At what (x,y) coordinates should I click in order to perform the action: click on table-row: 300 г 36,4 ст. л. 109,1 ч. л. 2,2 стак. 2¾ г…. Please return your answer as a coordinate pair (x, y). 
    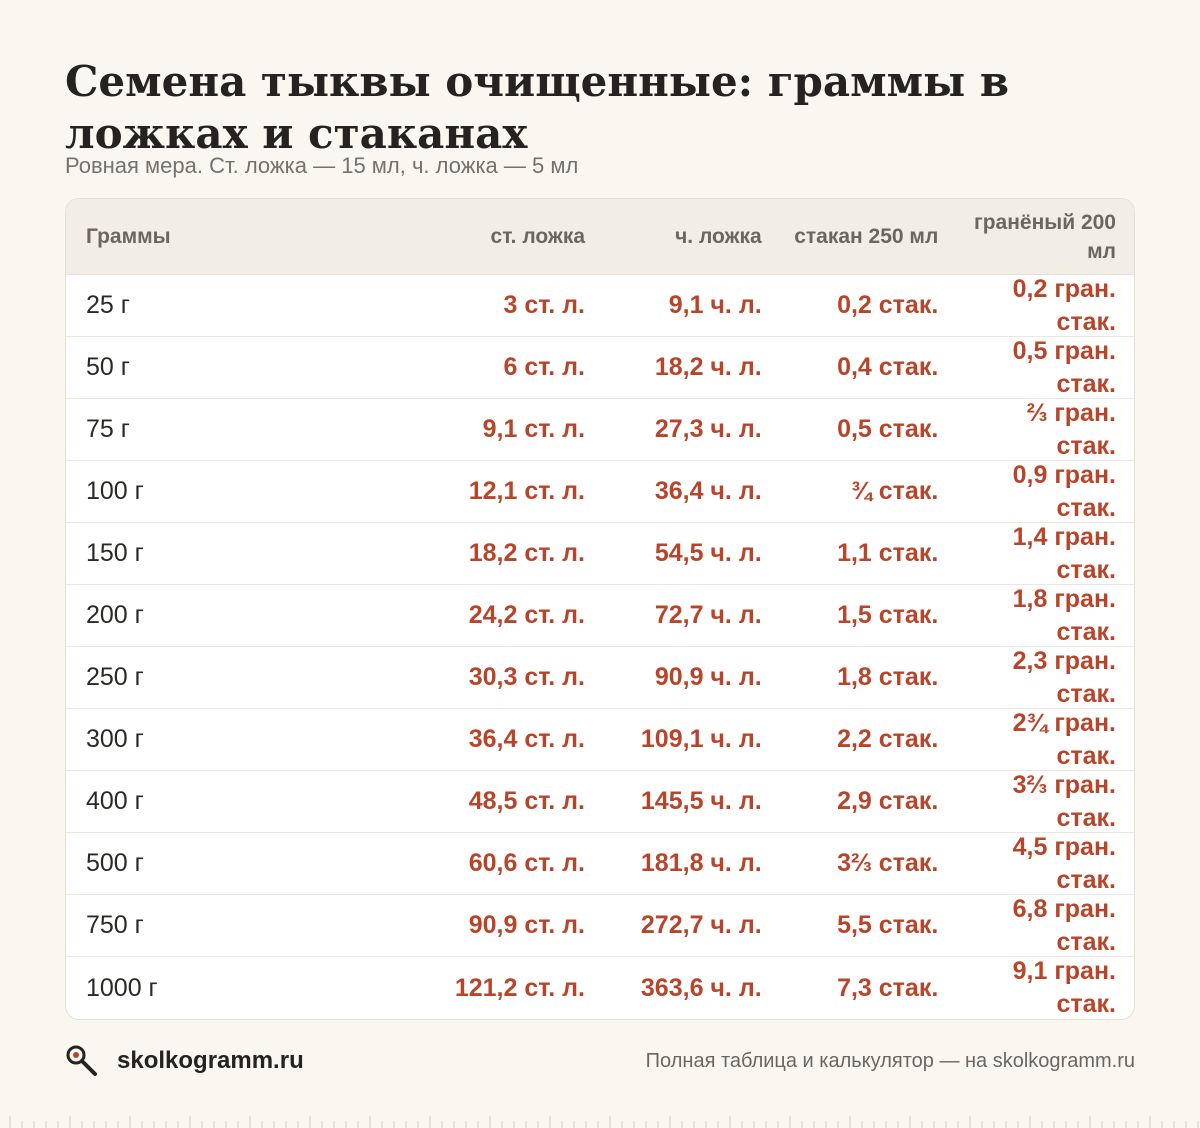
    Looking at the image, I should click on (600, 740).